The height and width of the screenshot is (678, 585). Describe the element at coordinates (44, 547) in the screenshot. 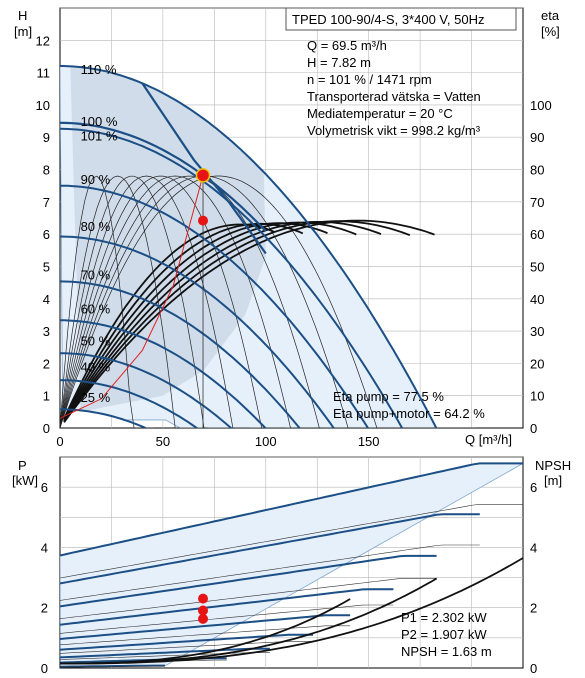

I see `power-tick-label: 4` at that location.